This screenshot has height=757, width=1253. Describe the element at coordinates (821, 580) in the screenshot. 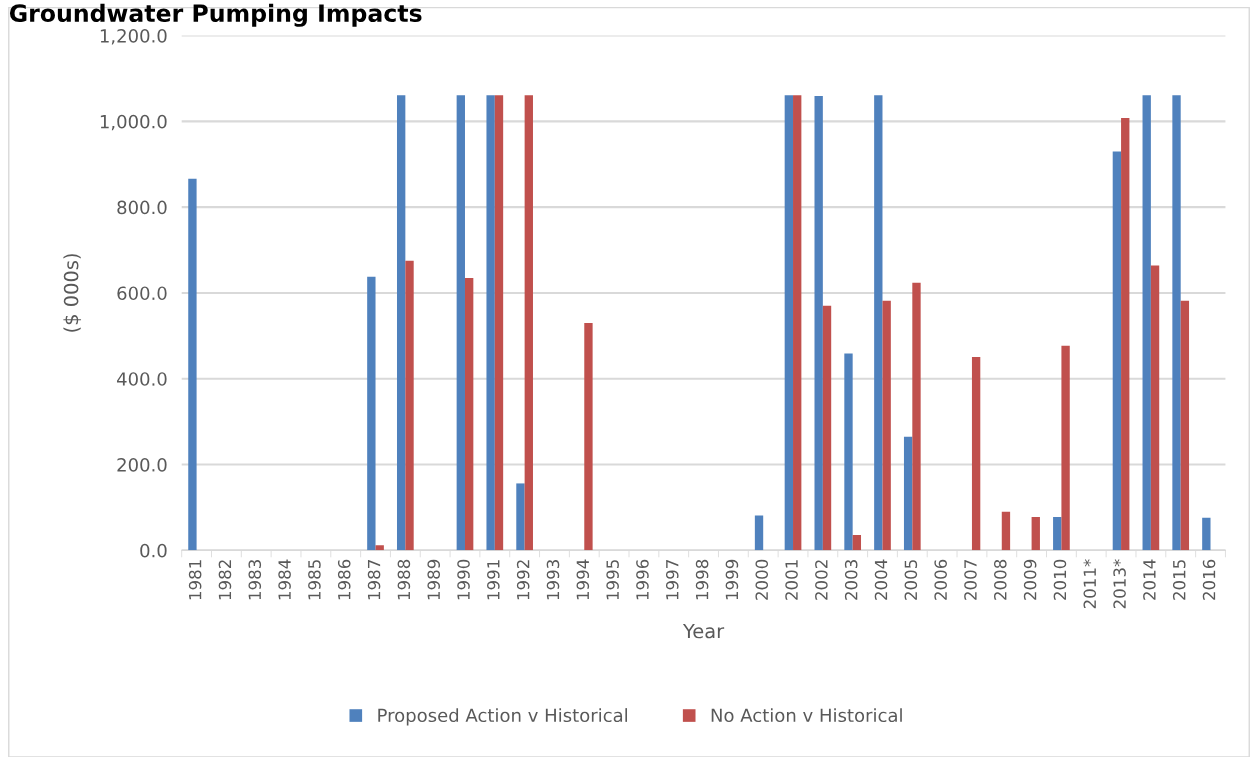

I see `x-tick-label: 2002` at that location.